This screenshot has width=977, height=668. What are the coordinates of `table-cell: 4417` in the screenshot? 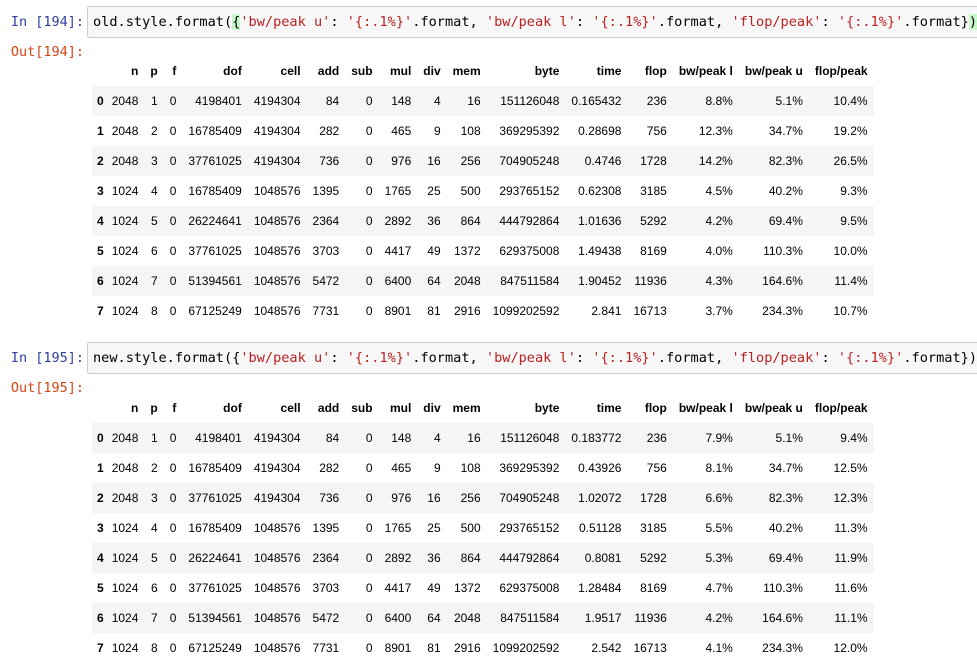 It's located at (398, 588).